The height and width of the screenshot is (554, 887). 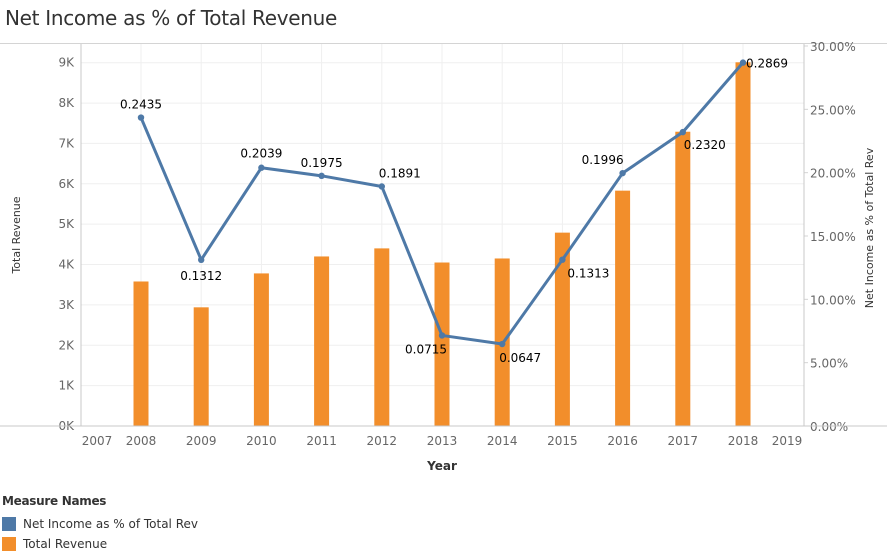 I want to click on chart-title: Net Income as % of Total Revenue, so click(x=171, y=18).